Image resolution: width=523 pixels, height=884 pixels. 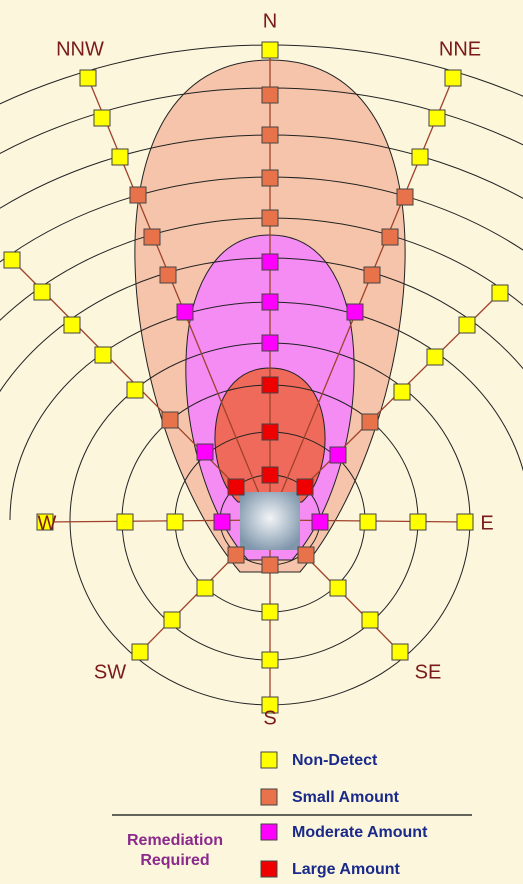 I want to click on legend-label: Large Amount, so click(x=346, y=869).